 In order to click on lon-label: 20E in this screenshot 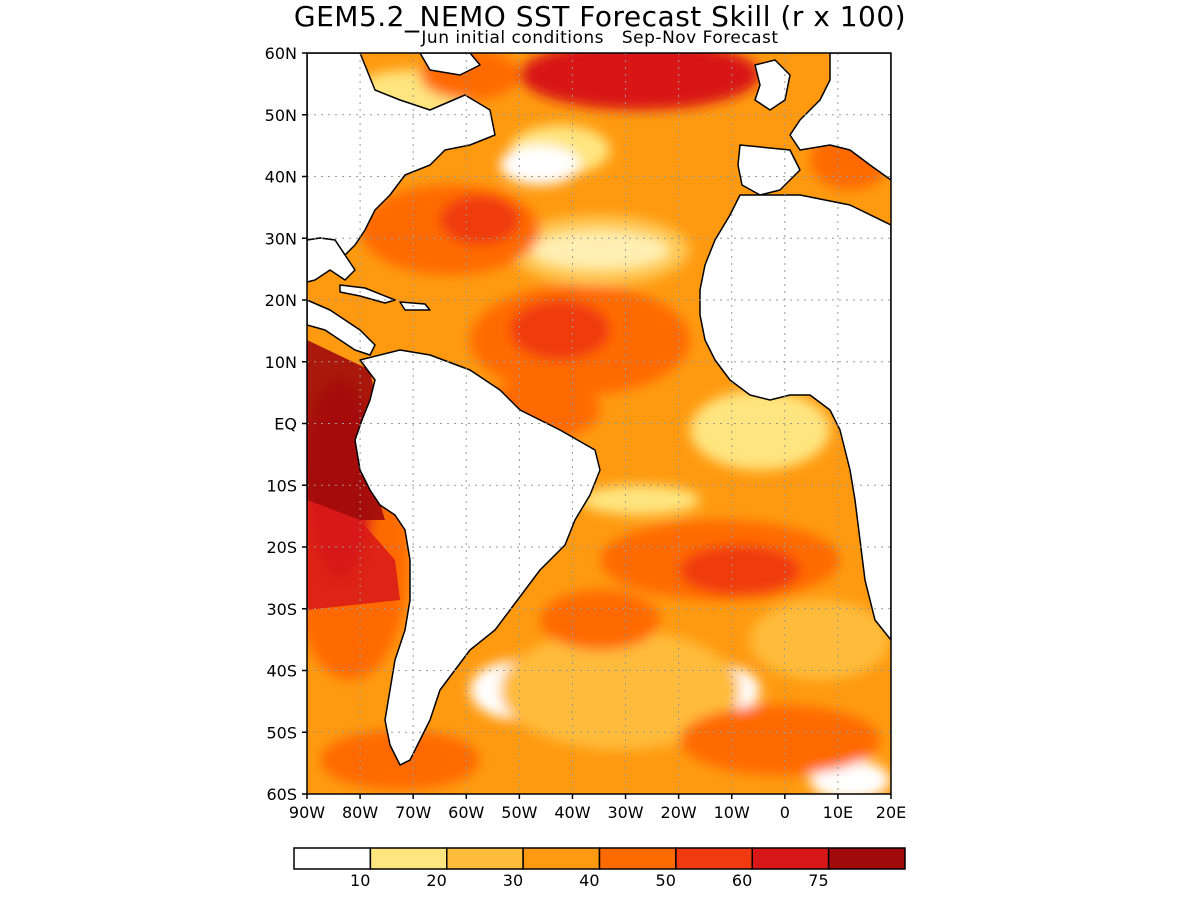, I will do `click(891, 812)`.